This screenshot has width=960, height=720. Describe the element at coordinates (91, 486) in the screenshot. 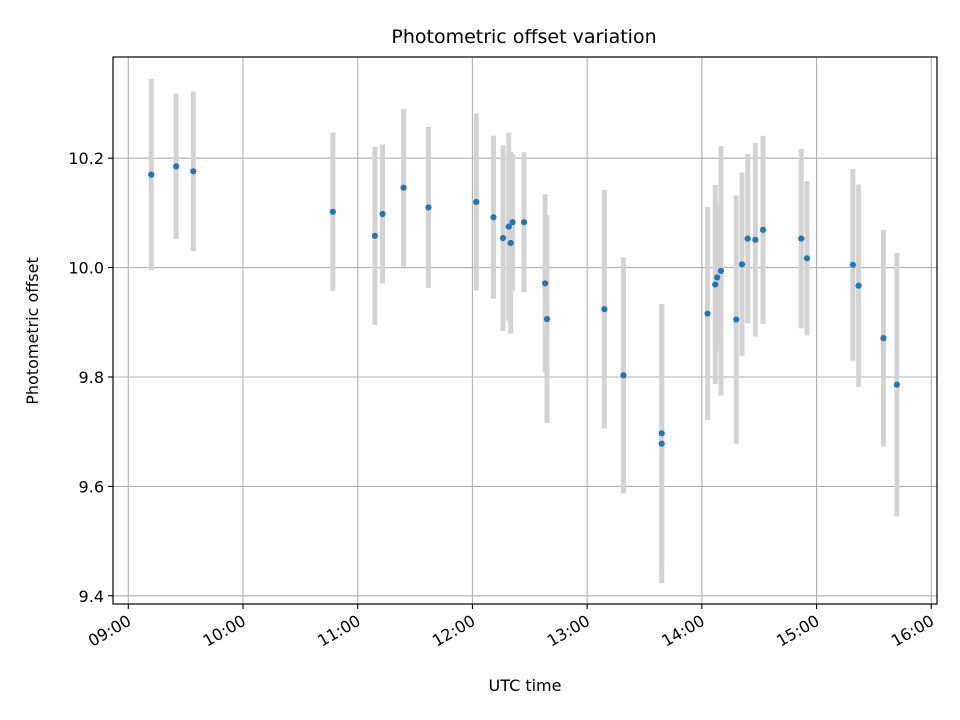

I see `y-tick-label: 9.6` at that location.